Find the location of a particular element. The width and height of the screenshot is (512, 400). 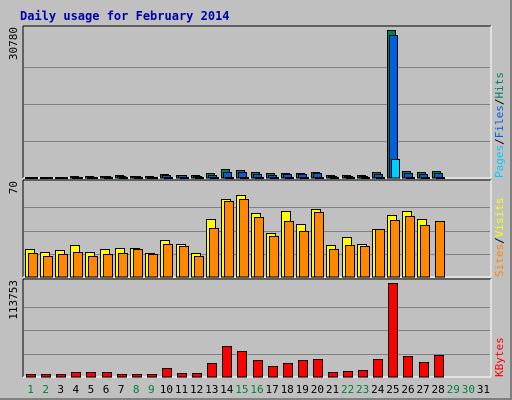

panel-legend: Pages/Files/Hits is located at coordinates (499, 125).